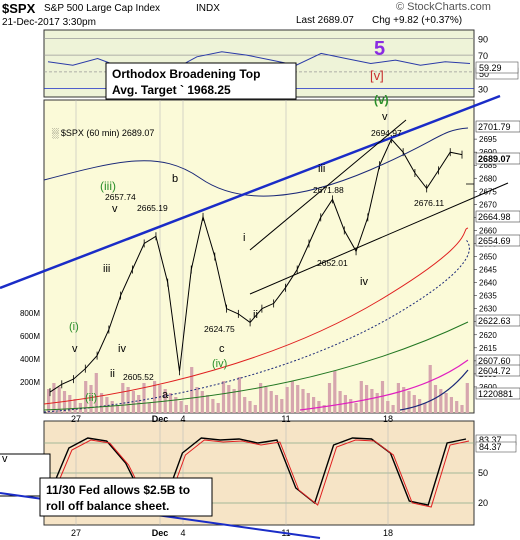  I want to click on fed-annotation-line2: roll off balance sheet., so click(107, 506).